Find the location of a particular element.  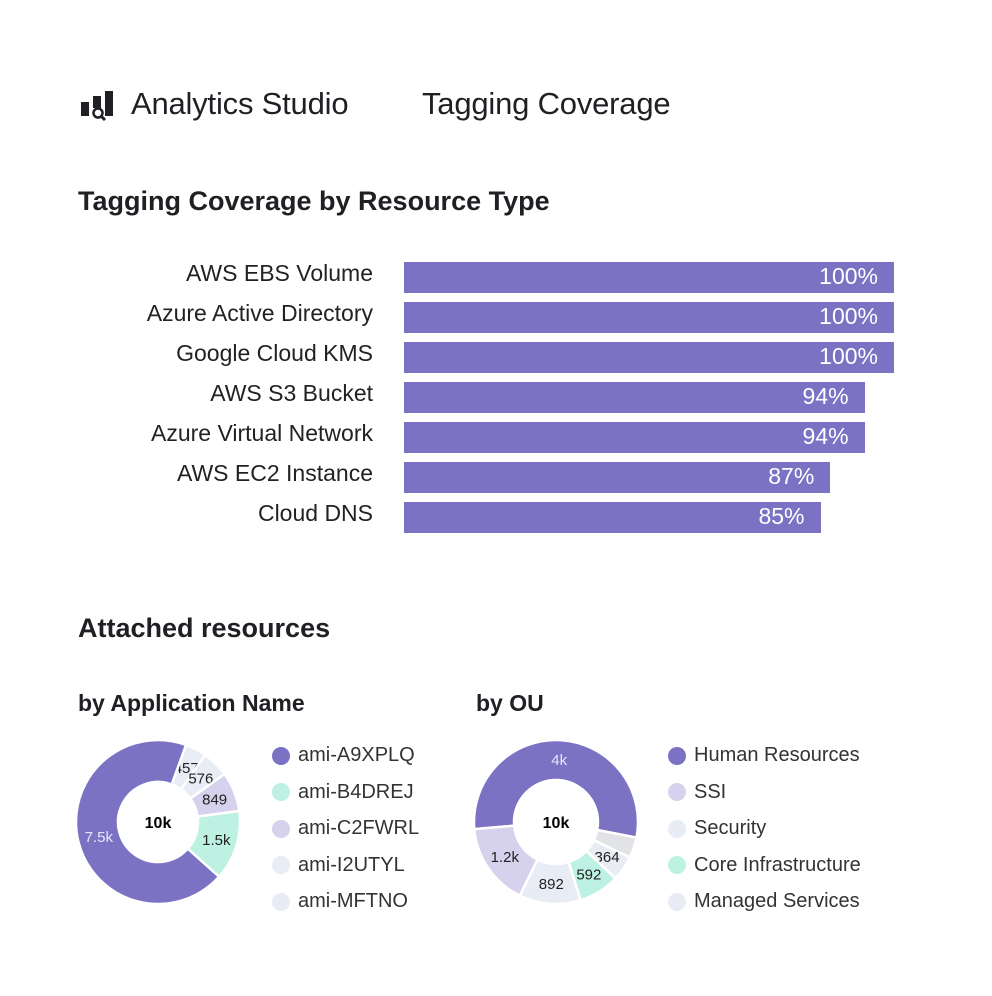

legend-item: ami-MFTNO is located at coordinates (340, 901).